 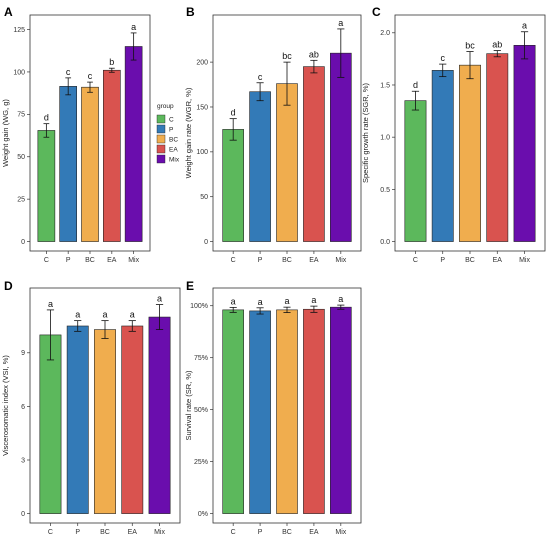 I want to click on panel-tag: B, so click(x=190, y=12).